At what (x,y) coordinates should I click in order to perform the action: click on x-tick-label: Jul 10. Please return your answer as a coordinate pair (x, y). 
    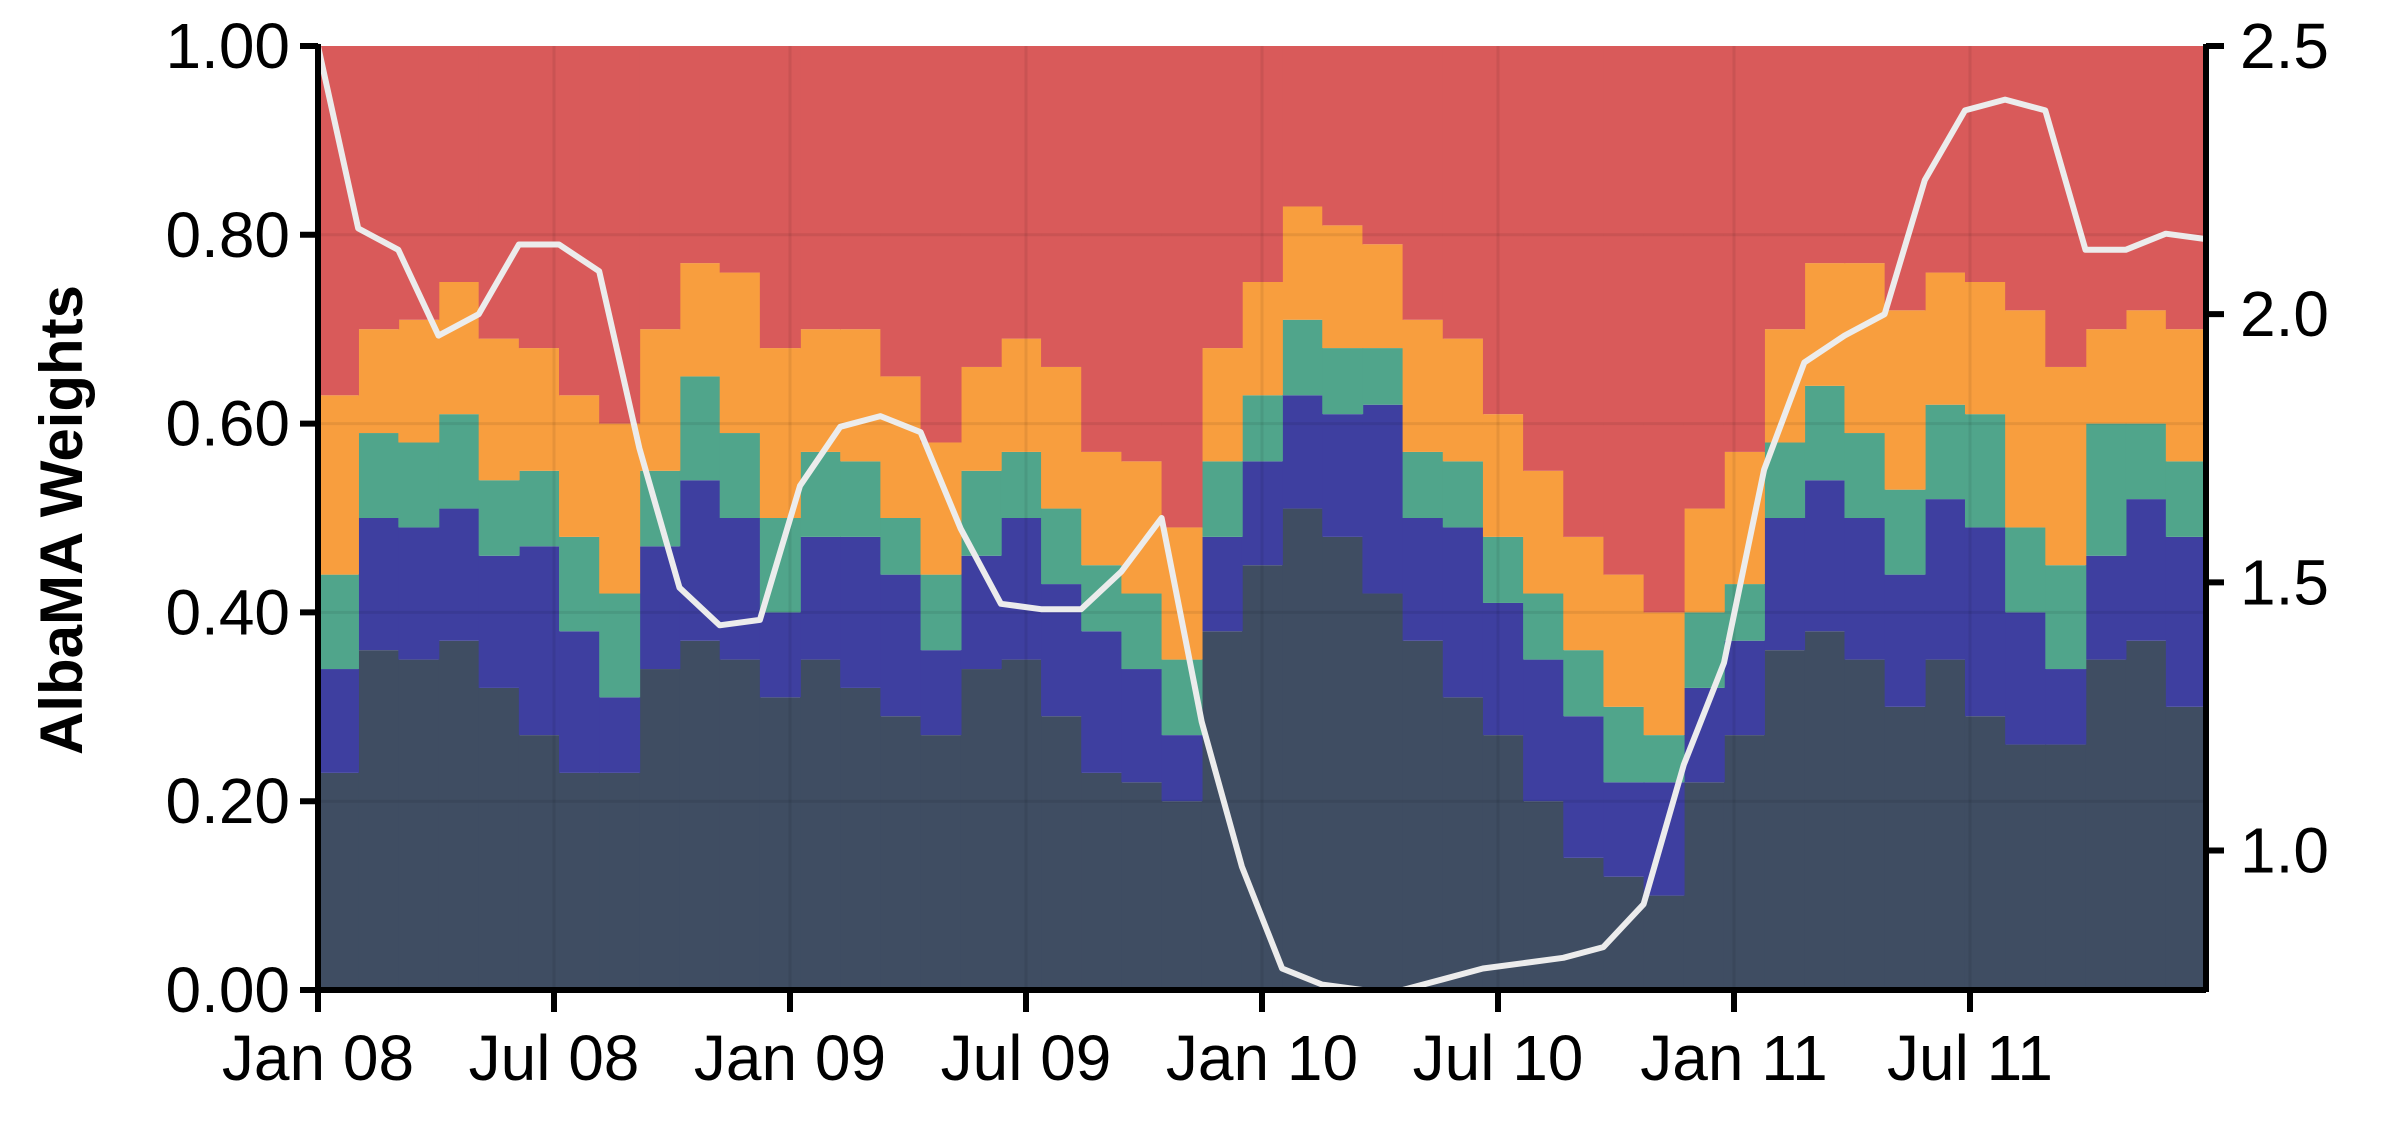
    Looking at the image, I should click on (1498, 1058).